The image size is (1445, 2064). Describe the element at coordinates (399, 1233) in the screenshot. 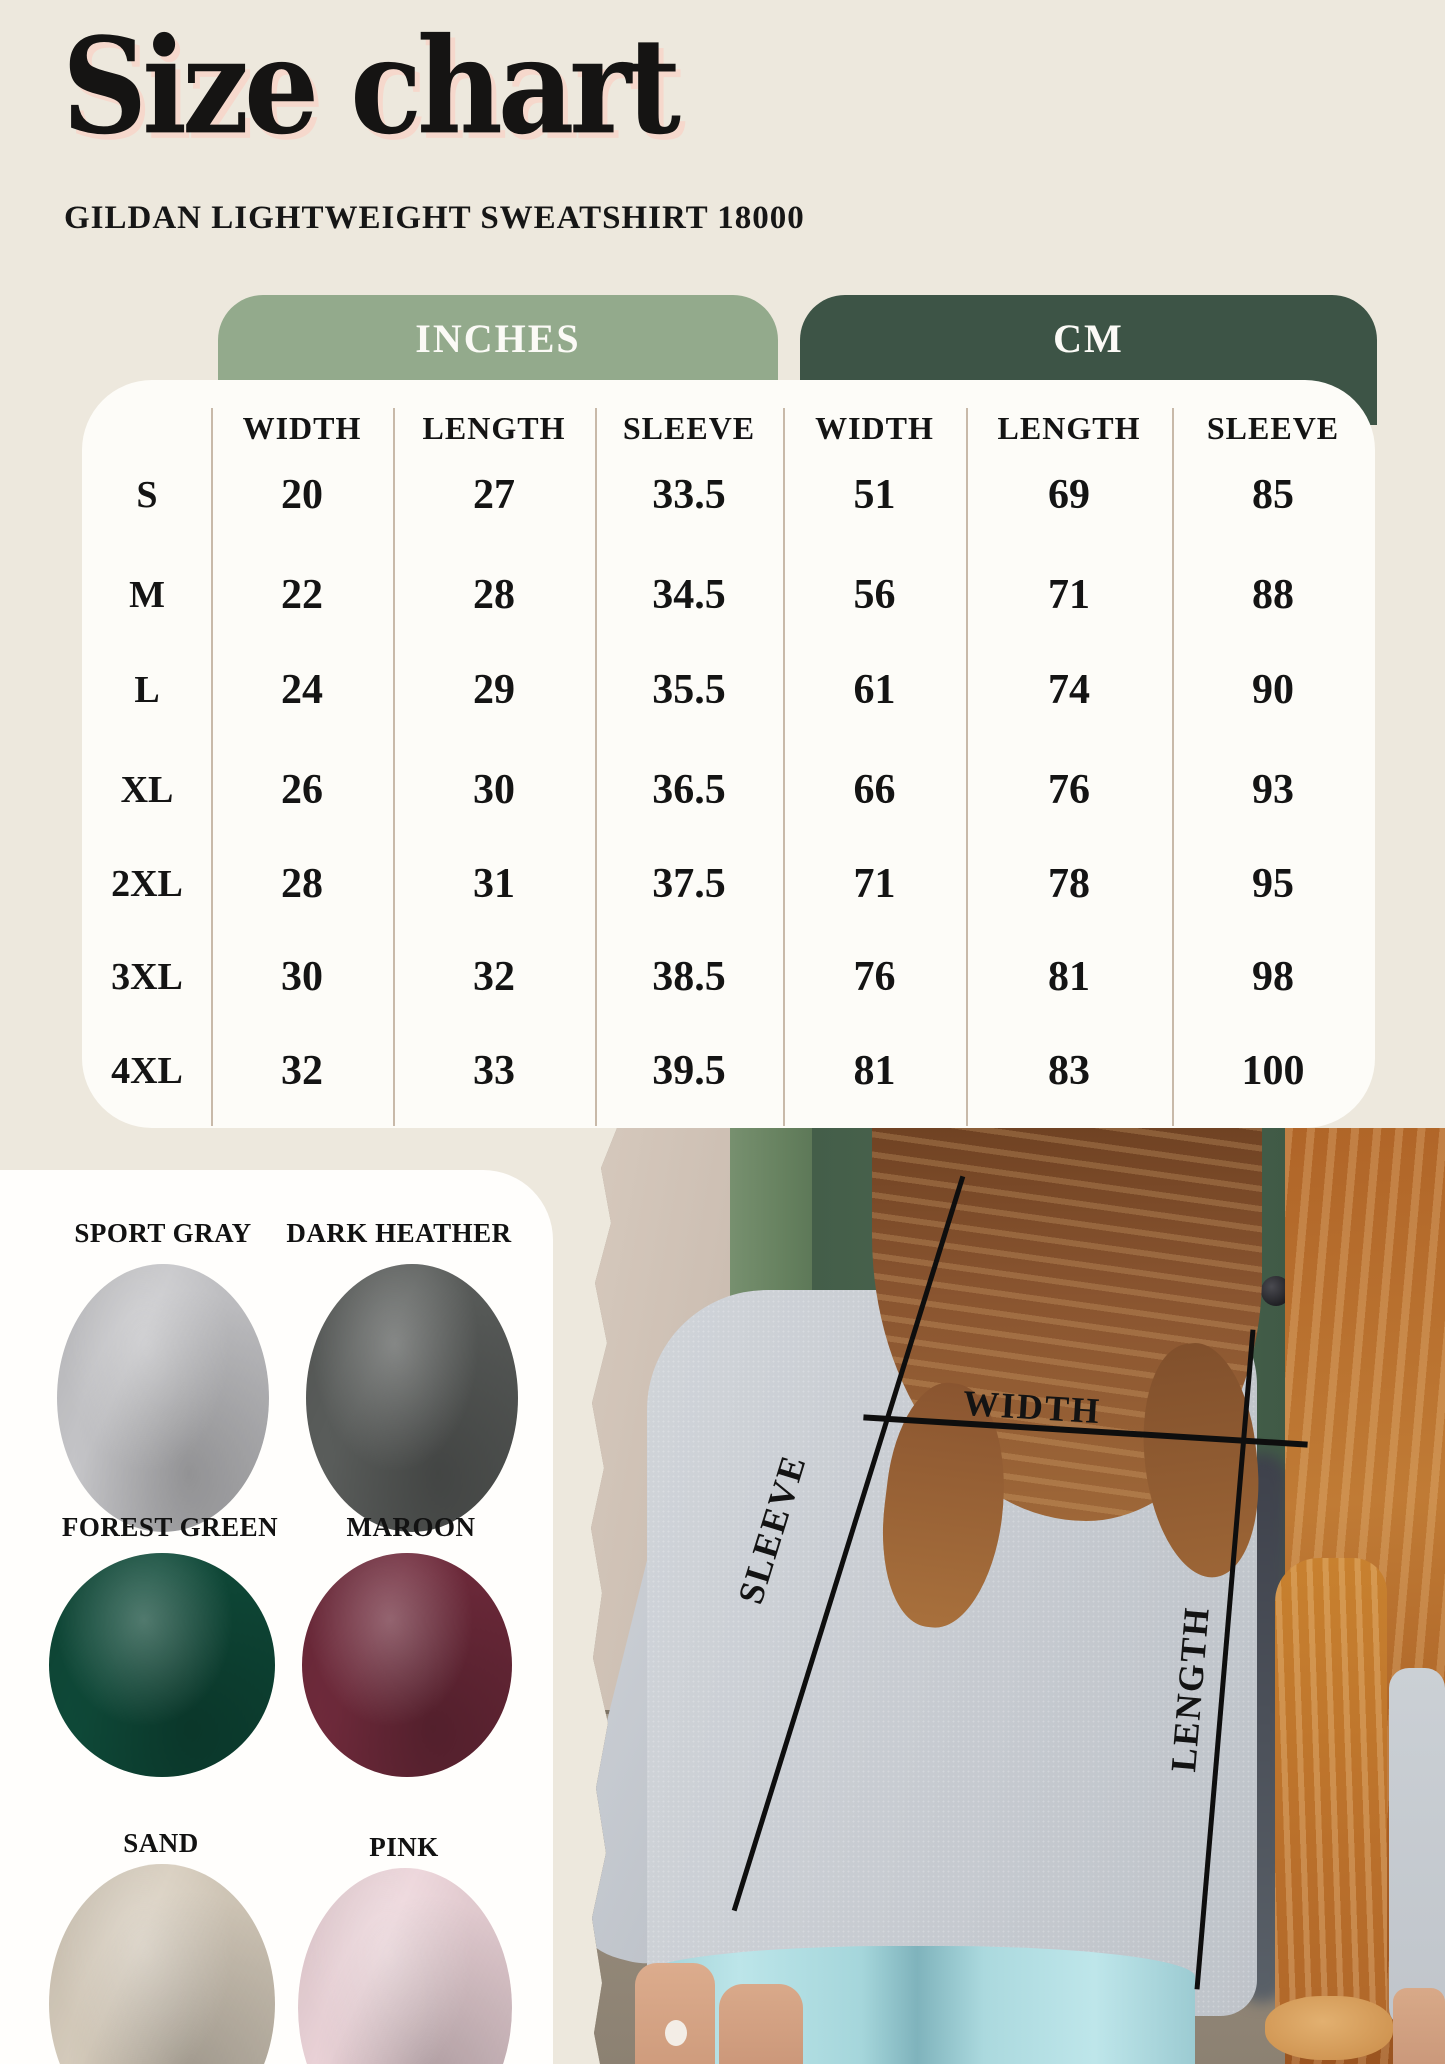

I see `swatch-label-dark-heather: DARK HEATHER` at that location.